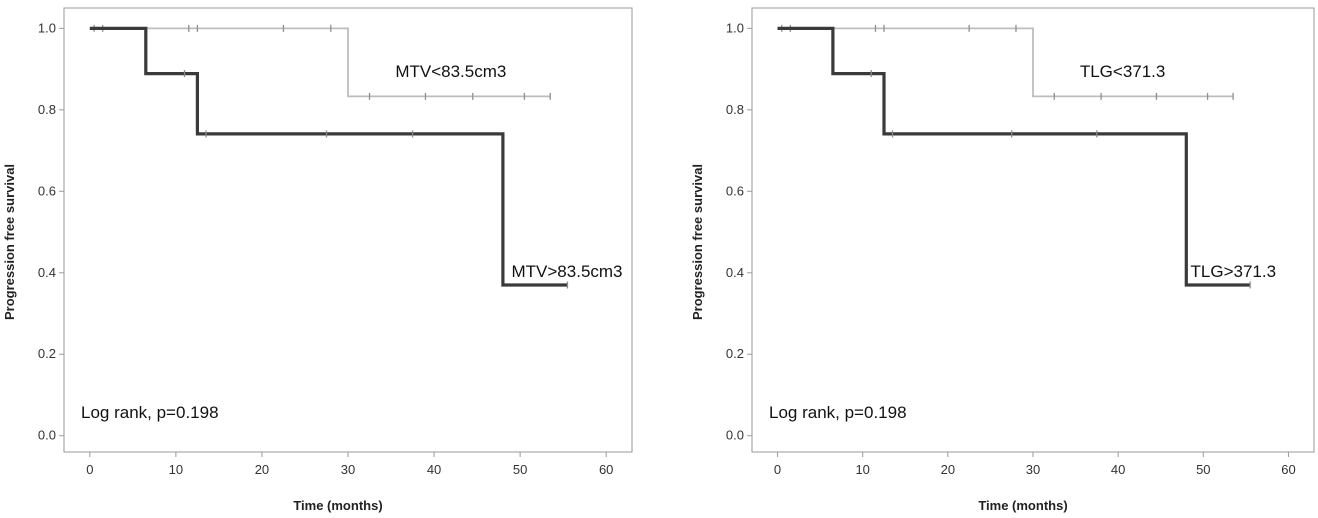 The width and height of the screenshot is (1318, 518). I want to click on series-label-low: MTV<83.5cm3, so click(450, 71).